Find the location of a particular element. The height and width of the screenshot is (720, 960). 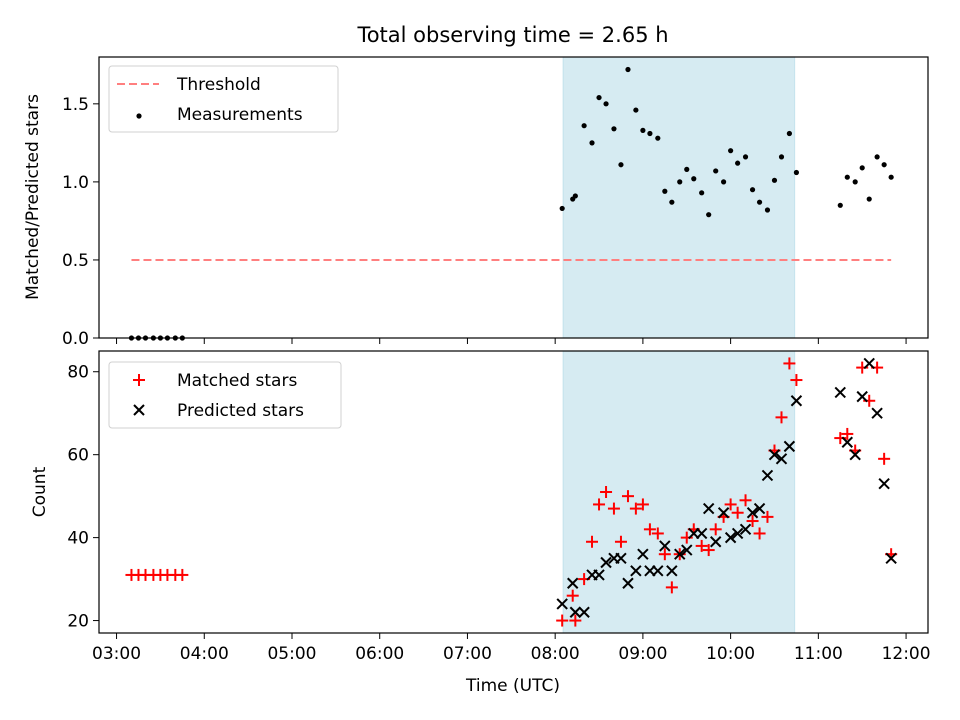

x-tick-label: 04:00 is located at coordinates (204, 654).